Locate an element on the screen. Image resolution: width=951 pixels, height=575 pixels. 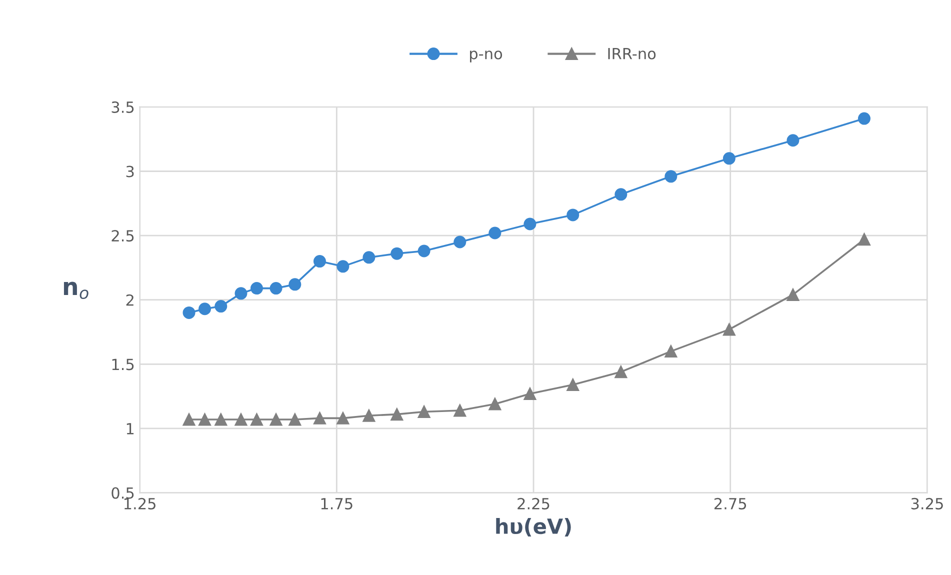
x-tick-label: 2.25 is located at coordinates (534, 504).